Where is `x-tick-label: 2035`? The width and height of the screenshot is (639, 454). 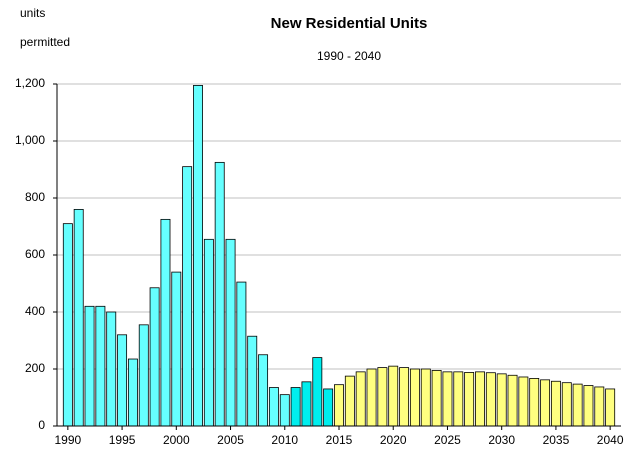 x-tick-label: 2035 is located at coordinates (556, 440).